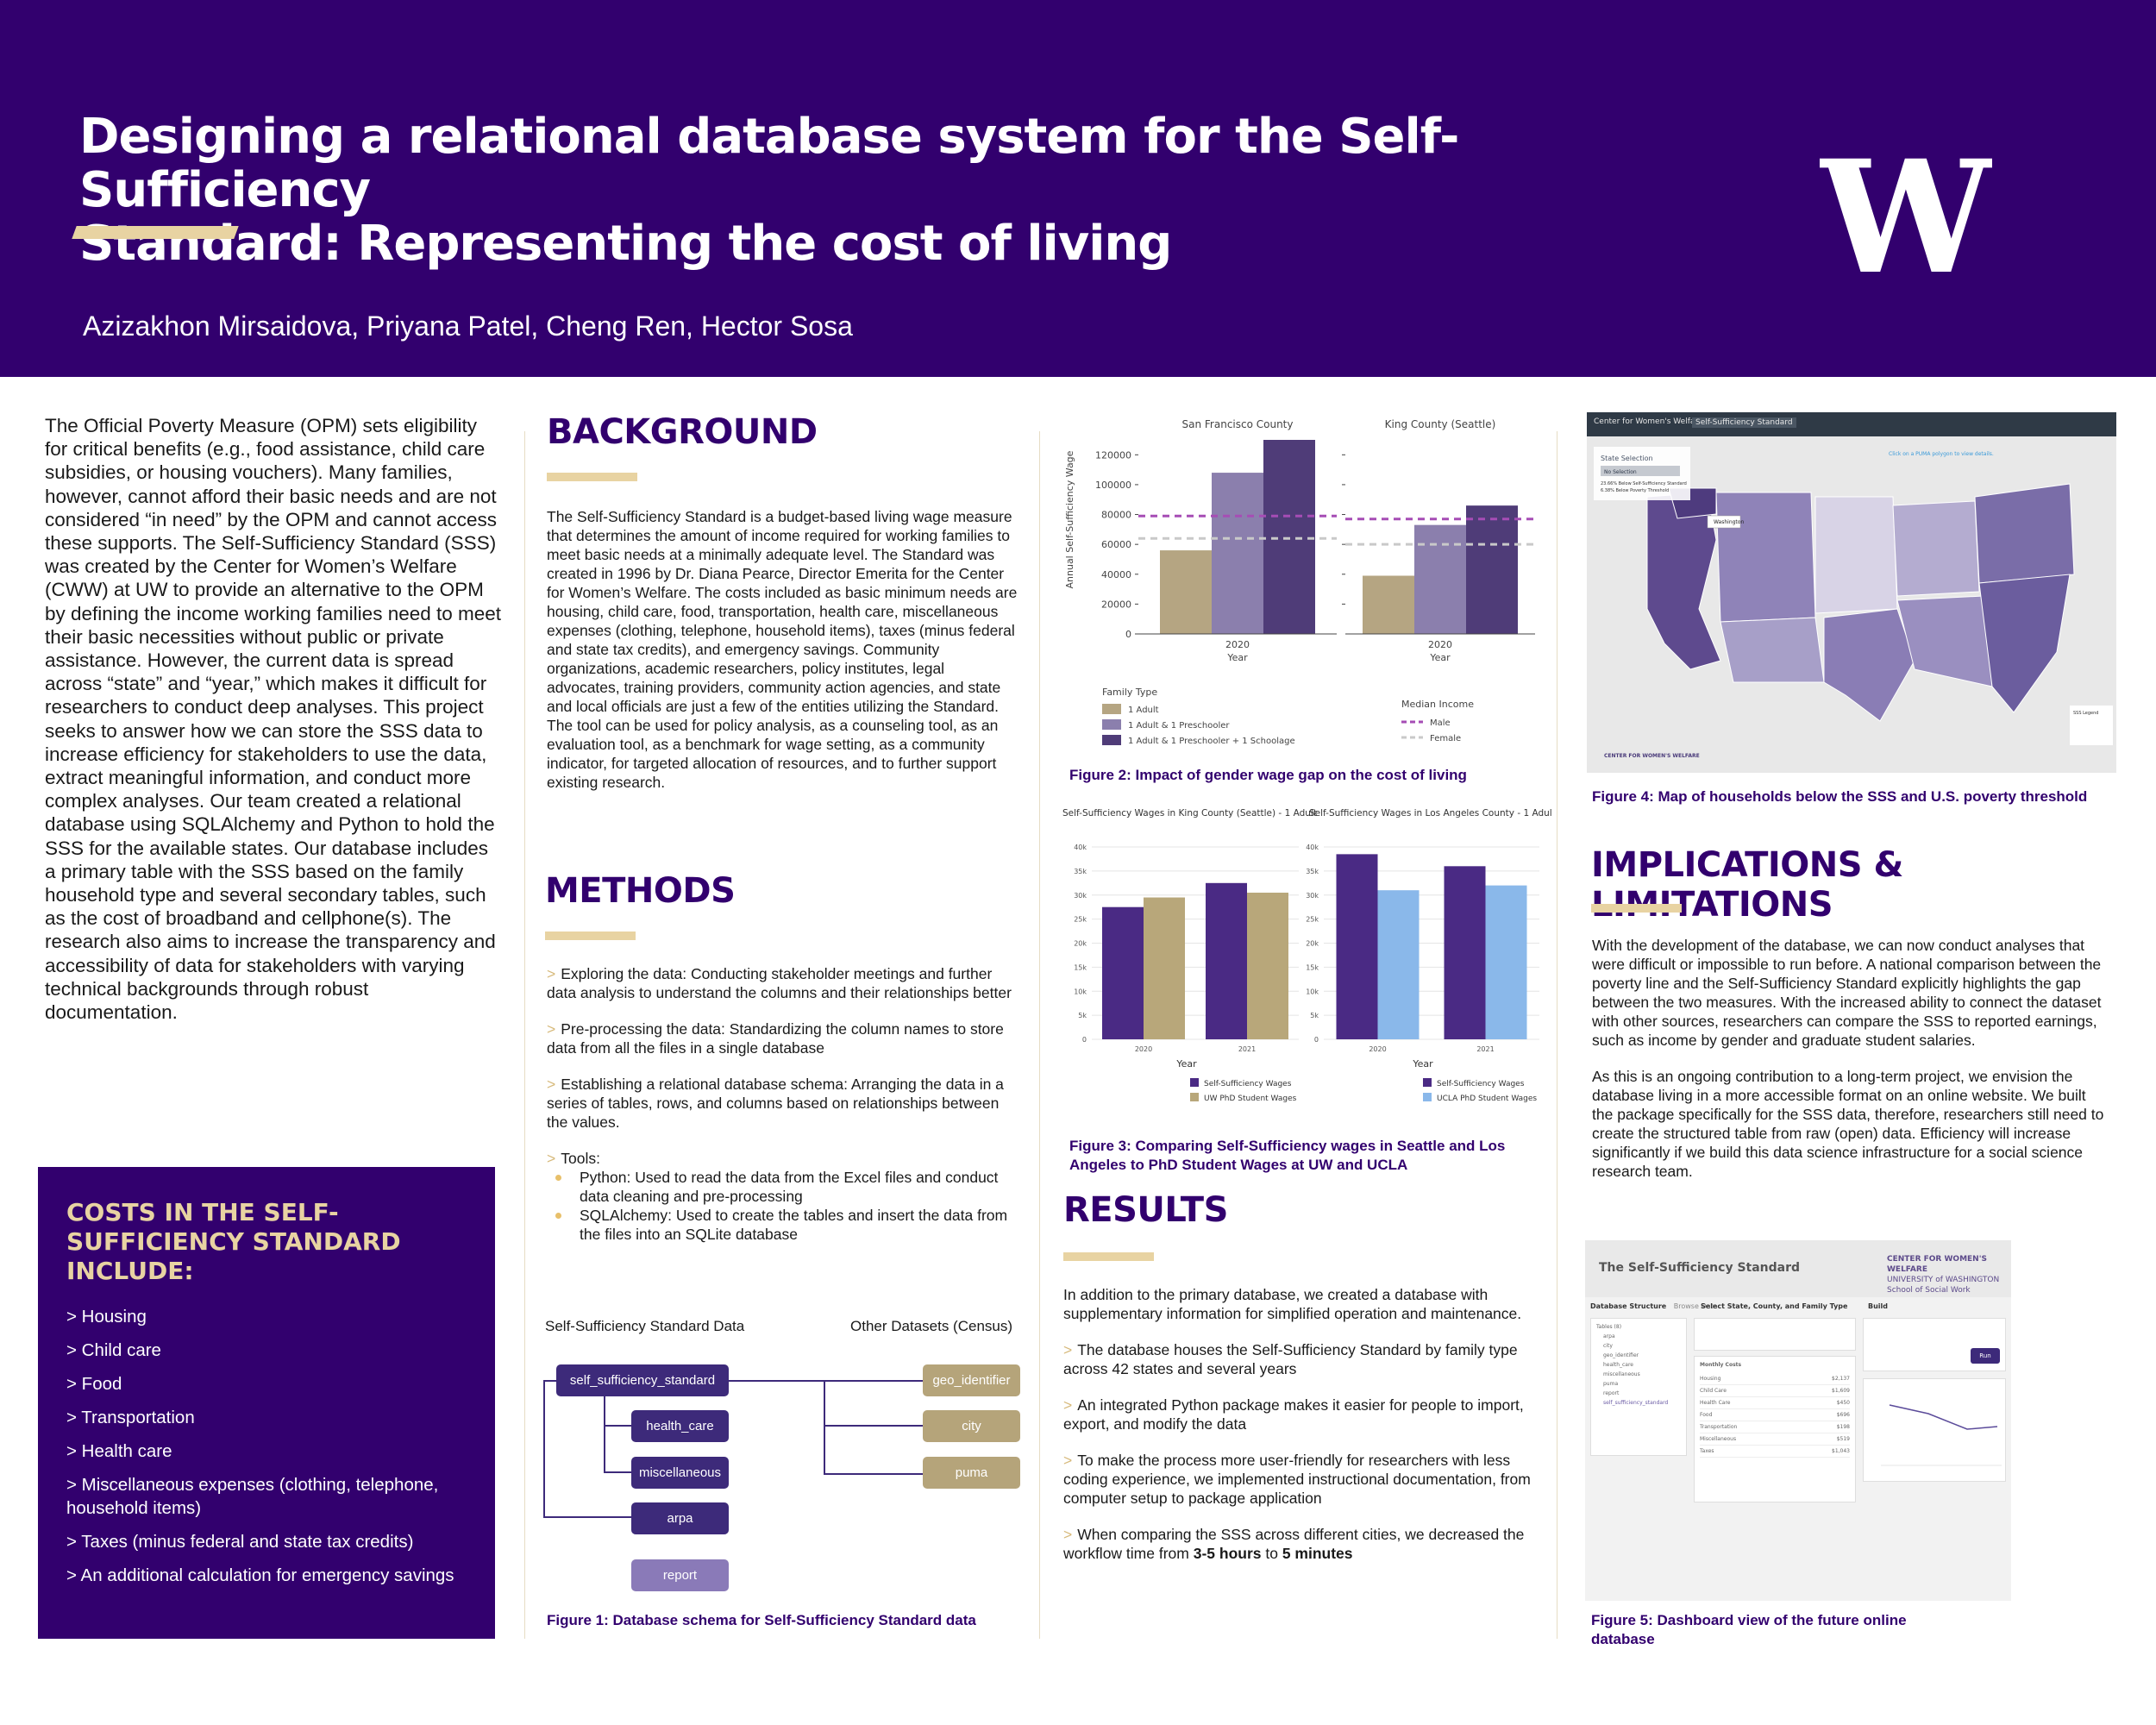 The height and width of the screenshot is (1725, 2156). I want to click on legend-label: Self-Sufficiency Wages, so click(1248, 1084).